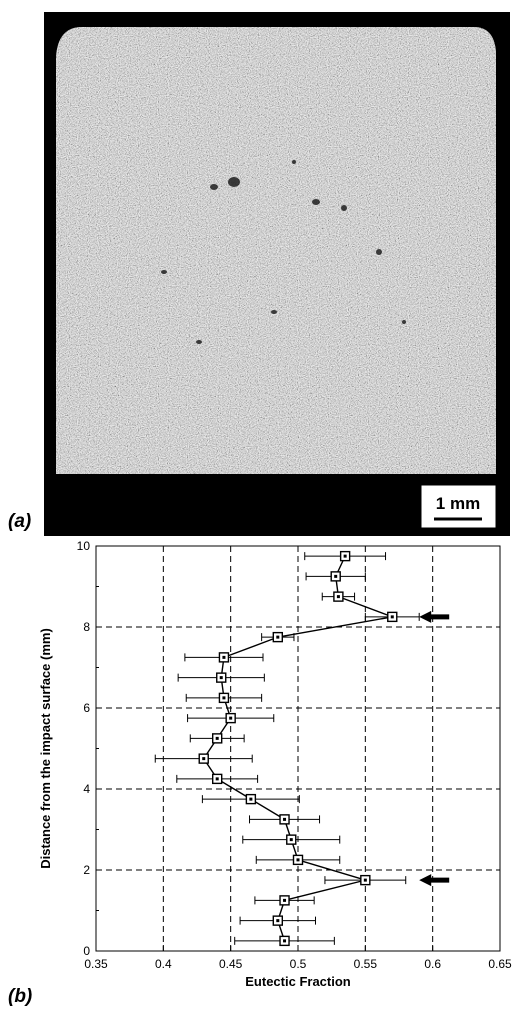  What do you see at coordinates (84, 546) in the screenshot?
I see `y-tick-label: 10` at bounding box center [84, 546].